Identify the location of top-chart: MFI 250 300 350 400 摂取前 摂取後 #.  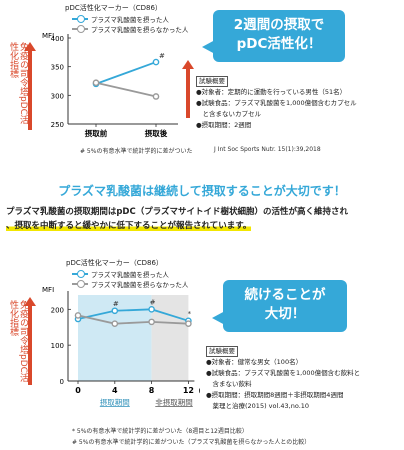
(110, 85).